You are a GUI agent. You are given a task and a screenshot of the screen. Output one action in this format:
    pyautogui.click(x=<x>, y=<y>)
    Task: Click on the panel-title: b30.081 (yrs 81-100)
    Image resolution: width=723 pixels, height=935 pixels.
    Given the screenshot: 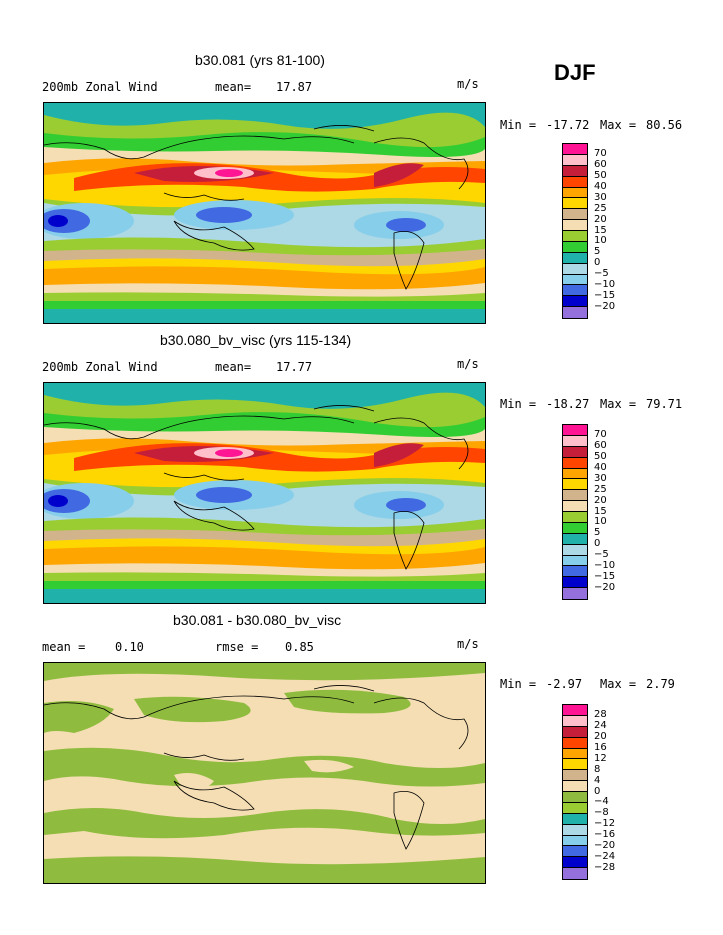 What is the action you would take?
    pyautogui.click(x=260, y=60)
    